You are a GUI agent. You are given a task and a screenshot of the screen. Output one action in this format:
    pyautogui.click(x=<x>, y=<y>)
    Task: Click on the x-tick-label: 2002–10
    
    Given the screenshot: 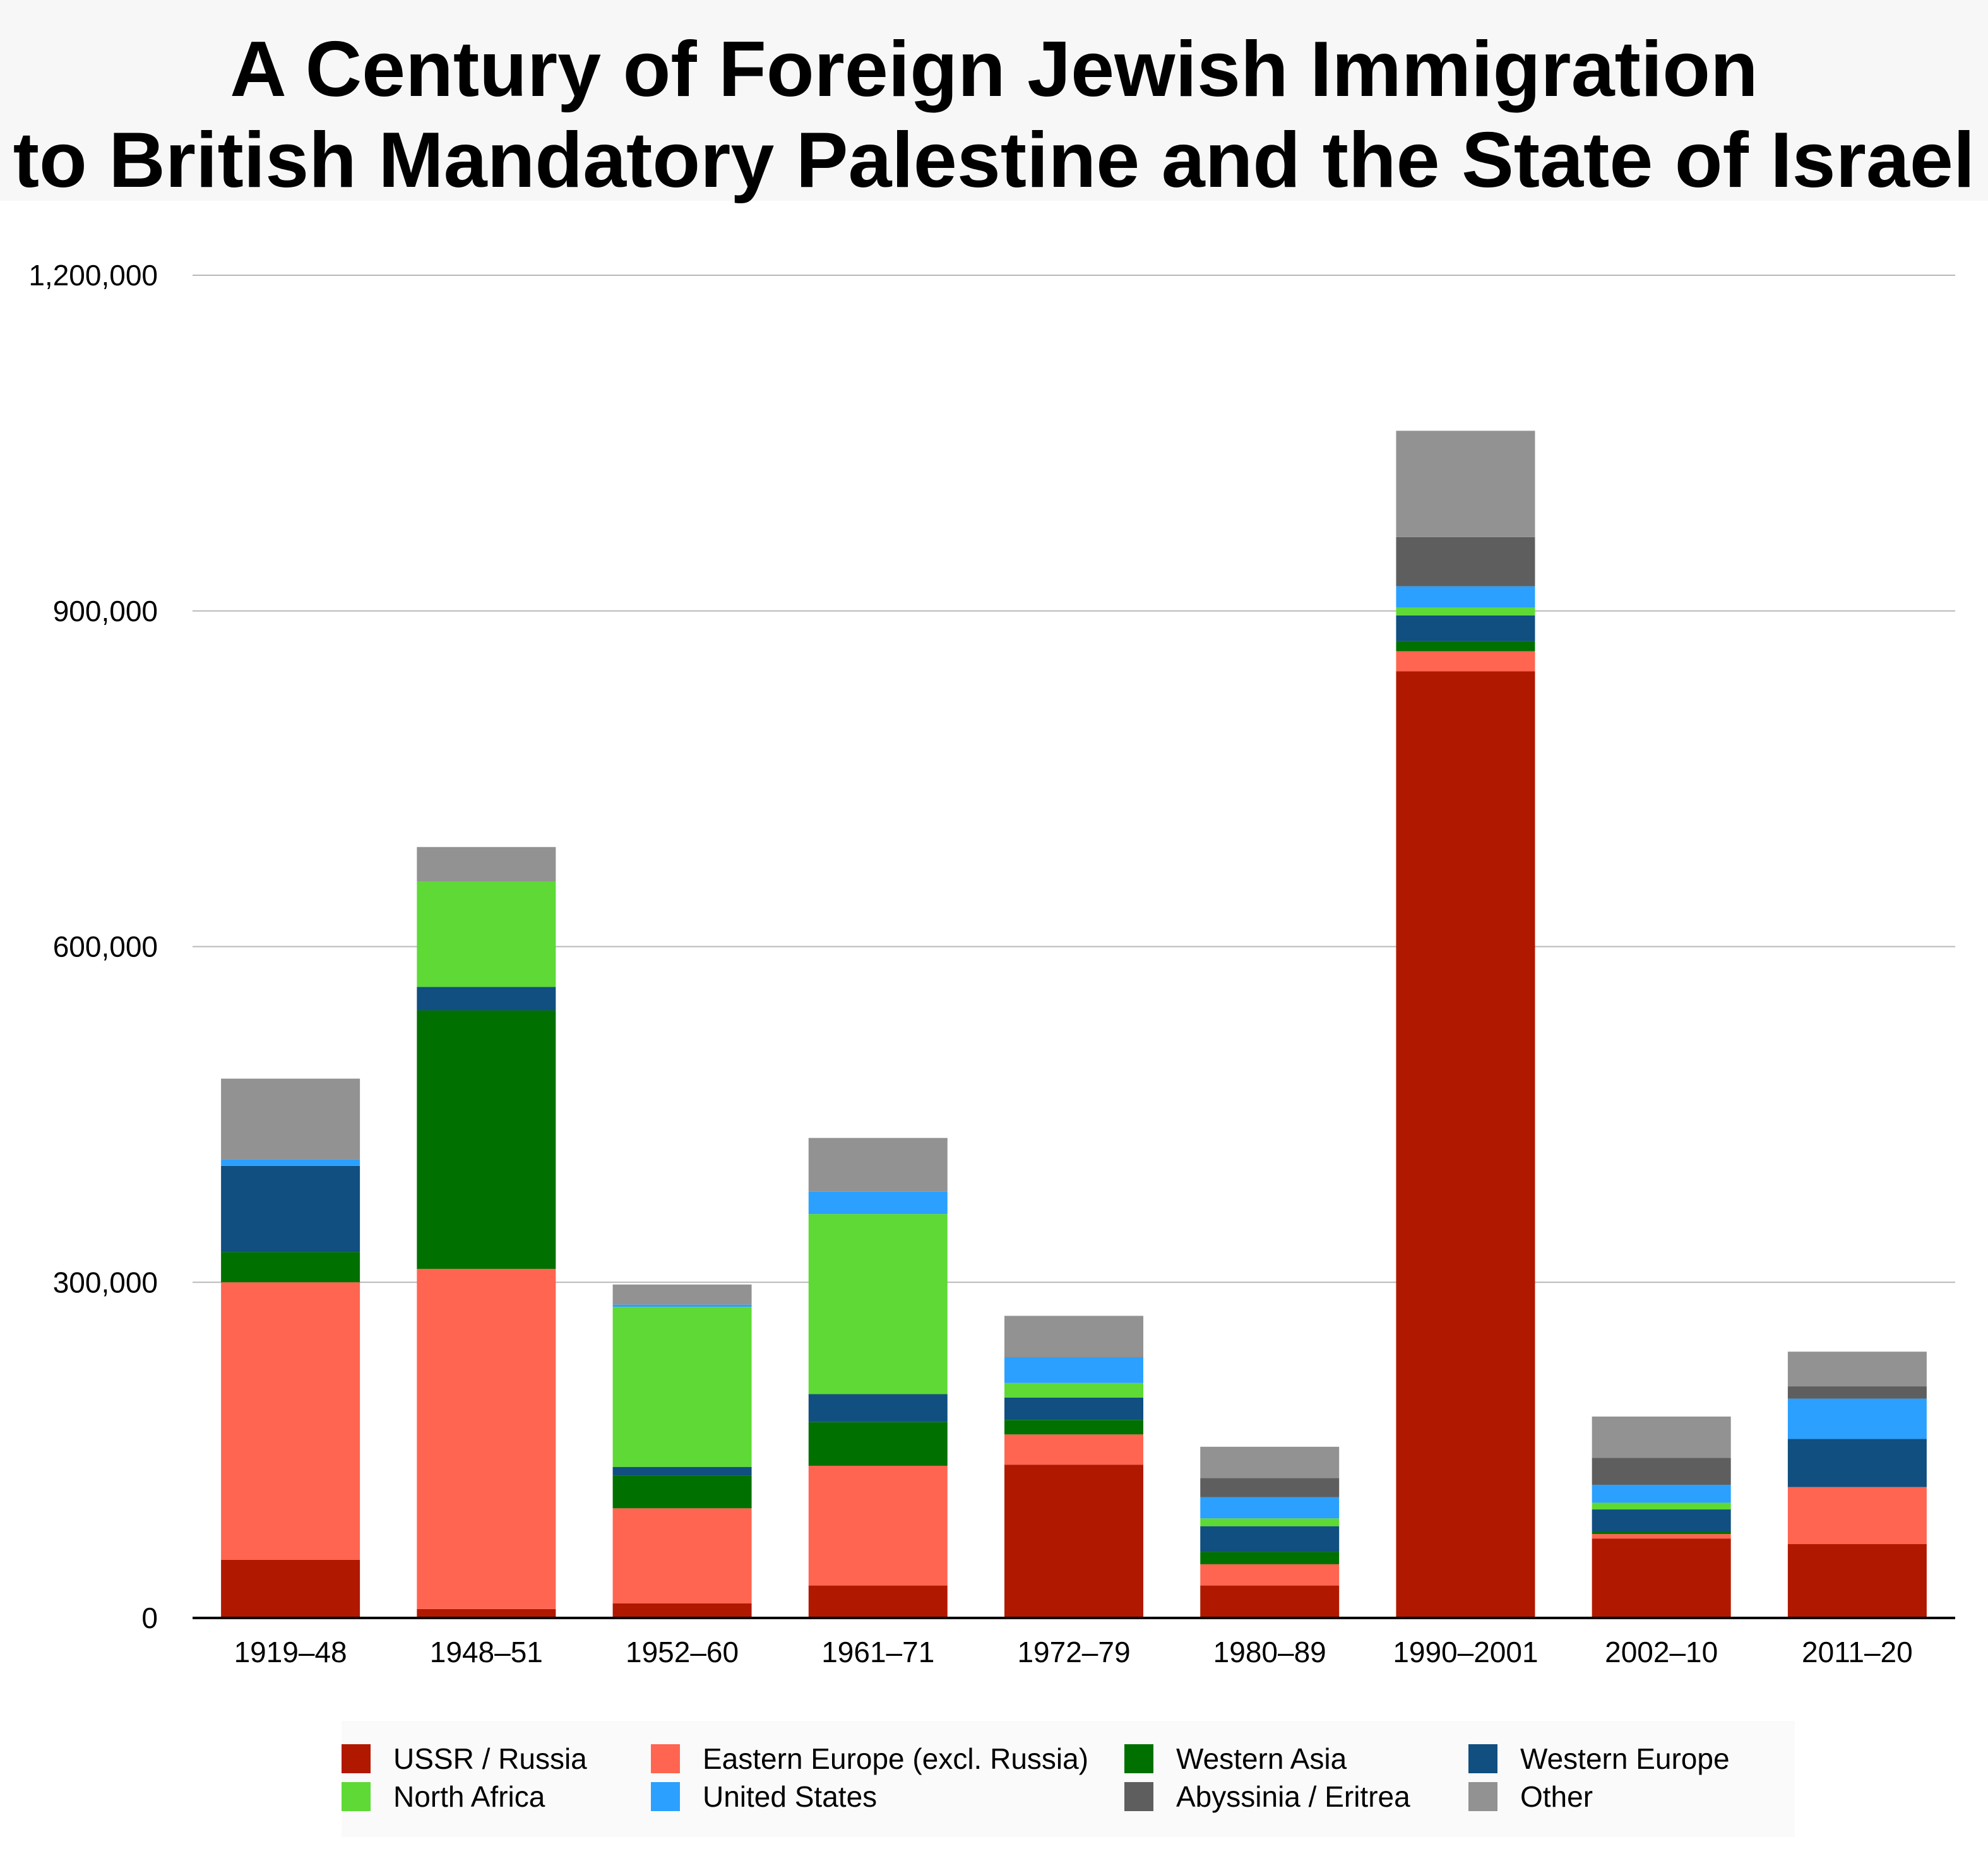 What is the action you would take?
    pyautogui.click(x=1661, y=1652)
    